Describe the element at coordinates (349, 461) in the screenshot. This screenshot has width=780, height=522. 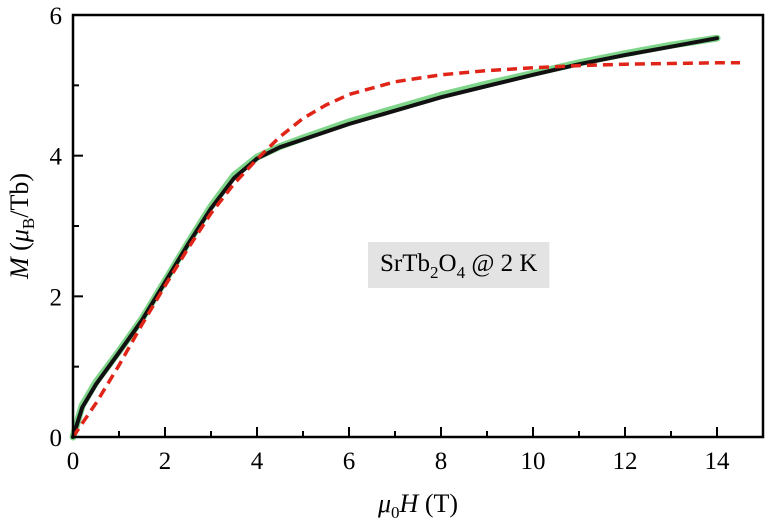
I see `x-tick-label: 6` at that location.